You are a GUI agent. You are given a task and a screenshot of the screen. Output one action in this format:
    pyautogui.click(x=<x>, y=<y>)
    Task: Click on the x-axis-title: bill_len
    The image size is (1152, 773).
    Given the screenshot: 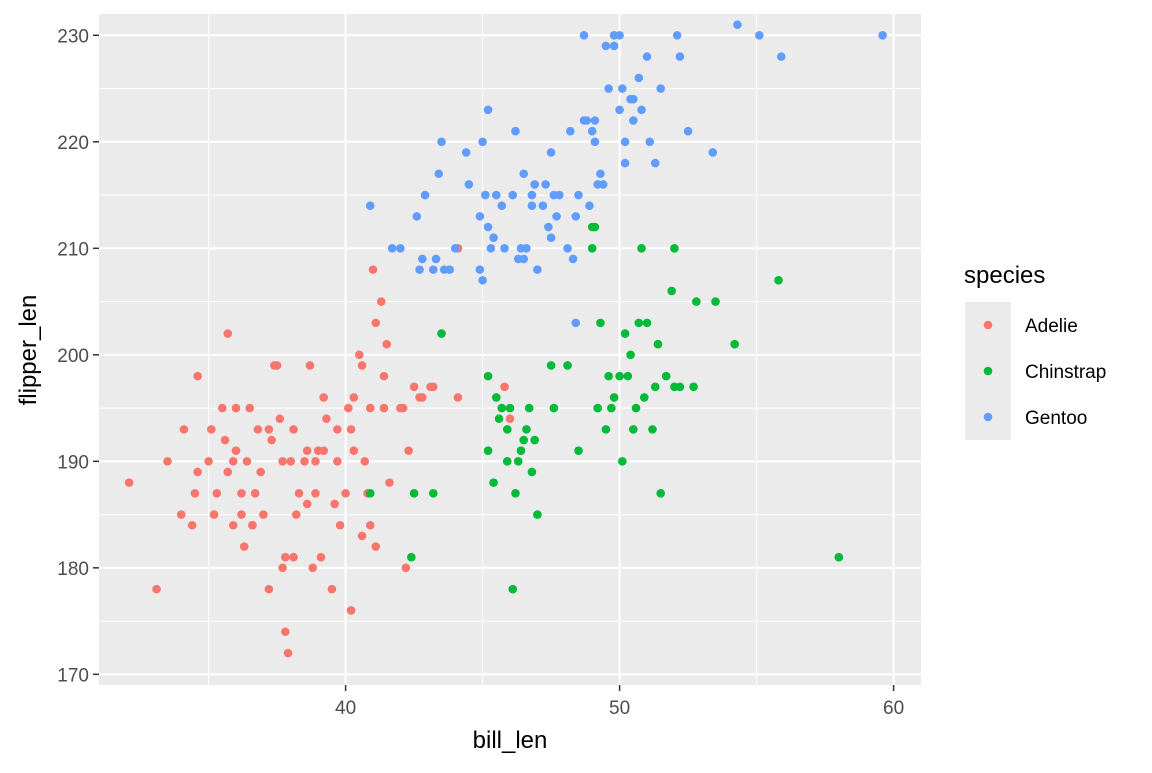 What is the action you would take?
    pyautogui.click(x=510, y=740)
    